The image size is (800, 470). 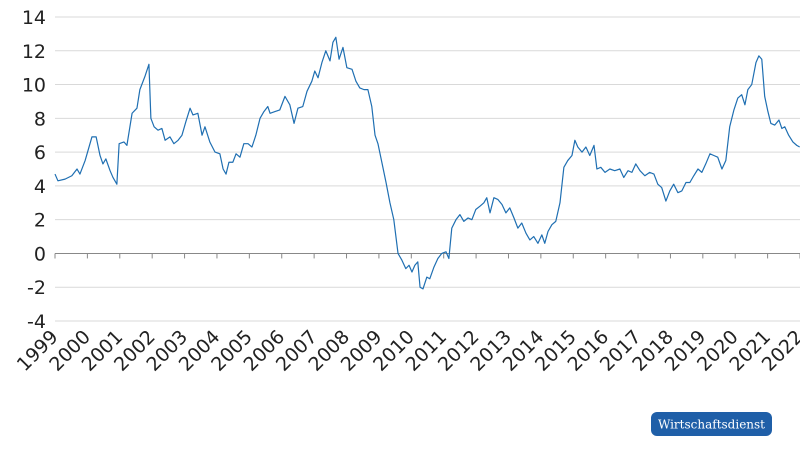 I want to click on y-tick-label: 2, so click(x=40, y=221).